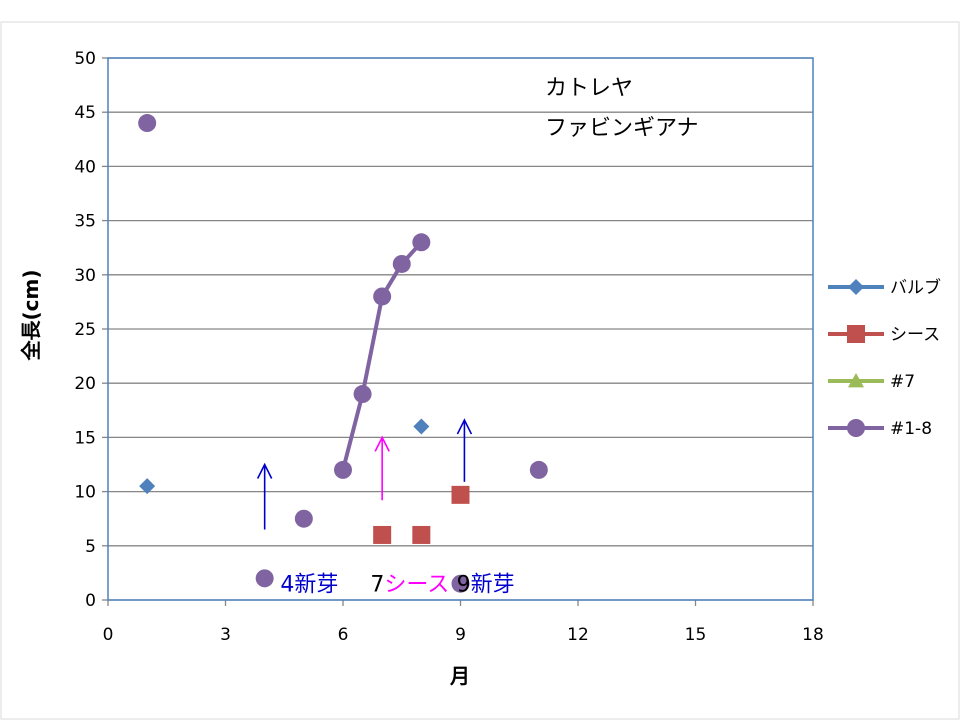 This screenshot has height=720, width=960. Describe the element at coordinates (90, 601) in the screenshot. I see `y-tick-label: 0` at that location.